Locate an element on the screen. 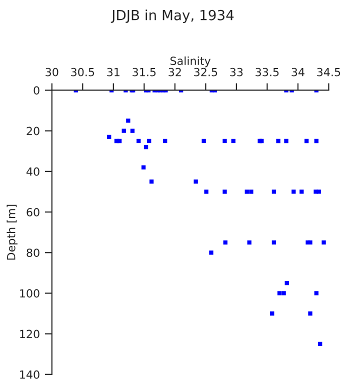  x-tick-label: 30 is located at coordinates (52, 72).